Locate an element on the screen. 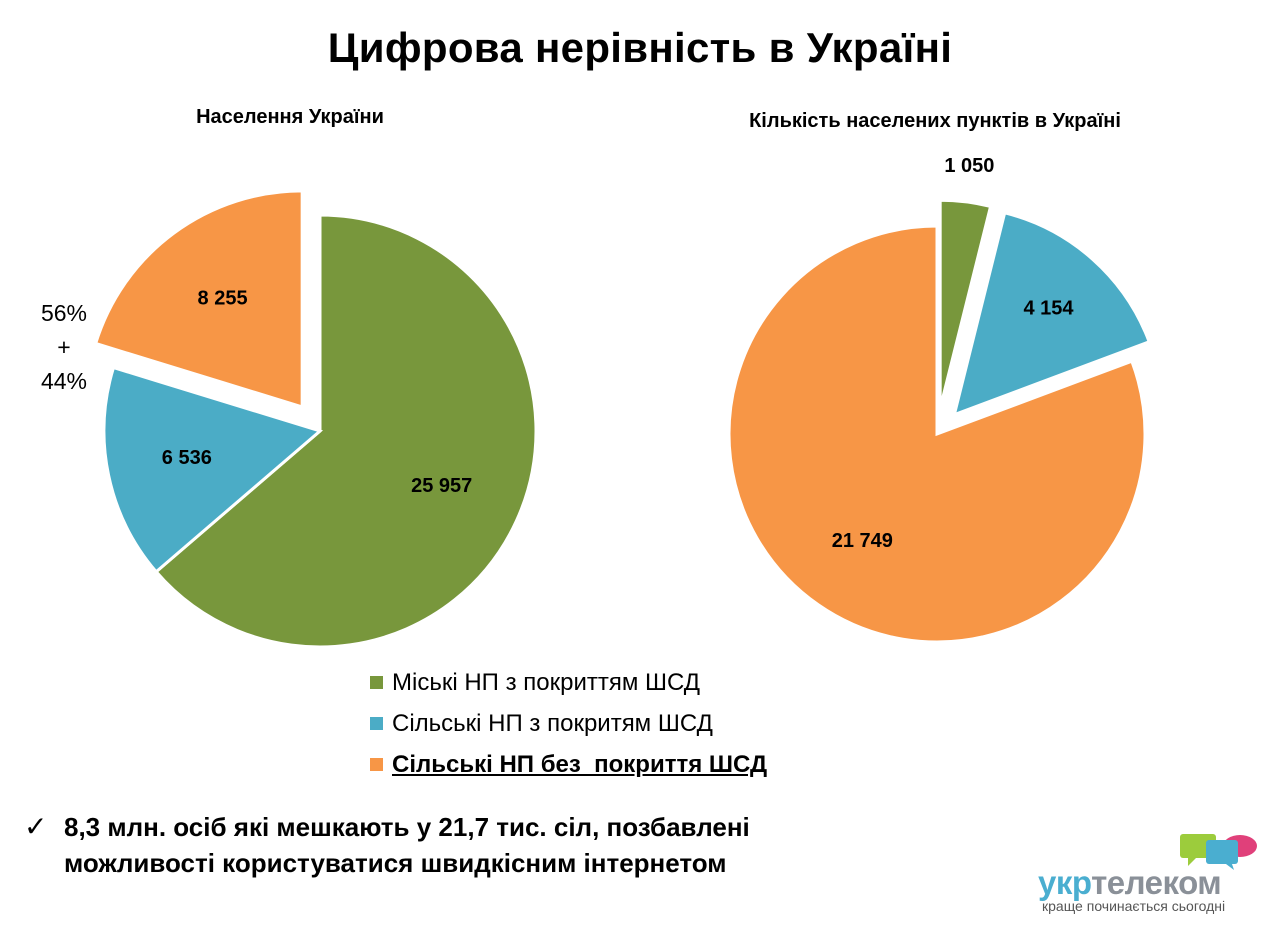 The image size is (1280, 927). data-label: 8 255 is located at coordinates (223, 298).